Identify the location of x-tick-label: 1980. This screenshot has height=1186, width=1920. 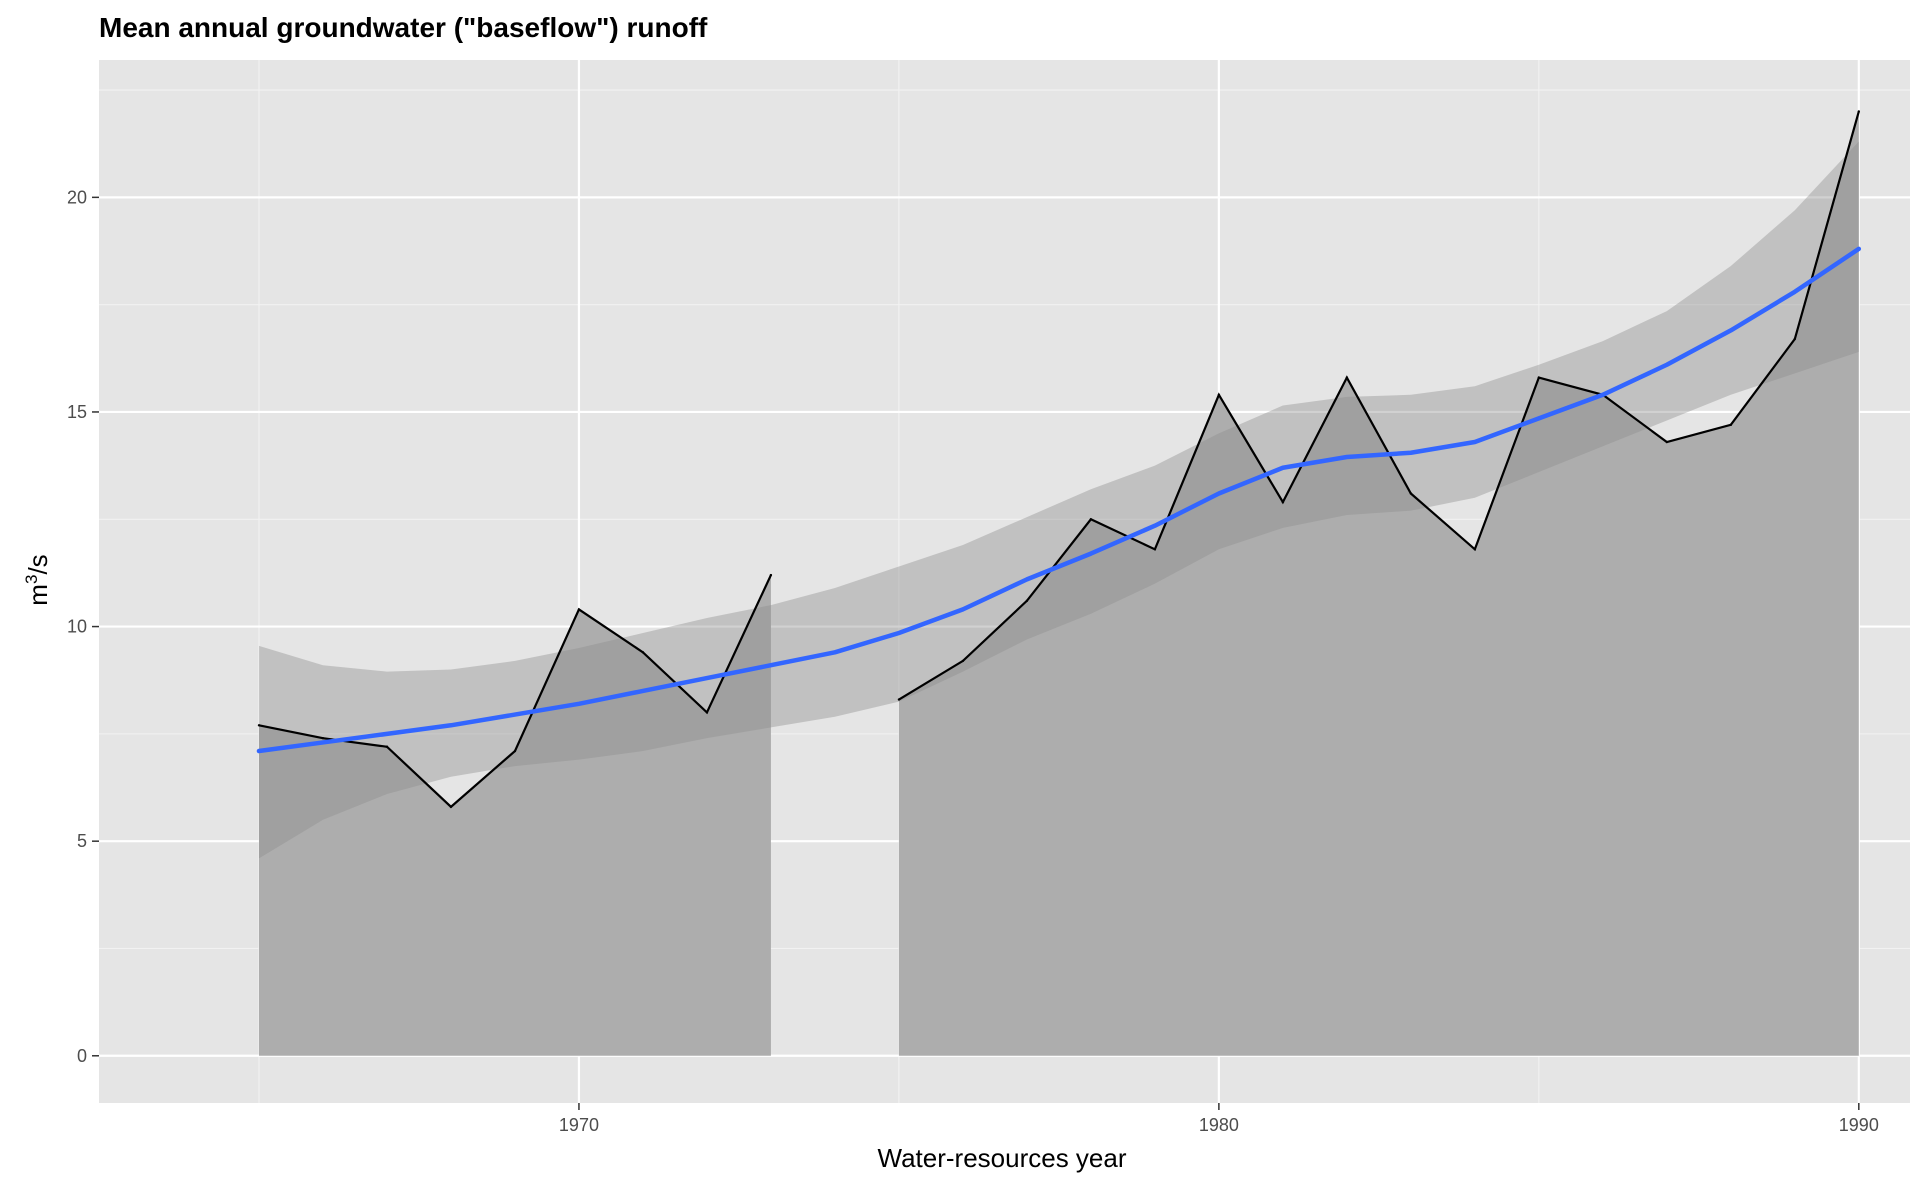
(1219, 1125).